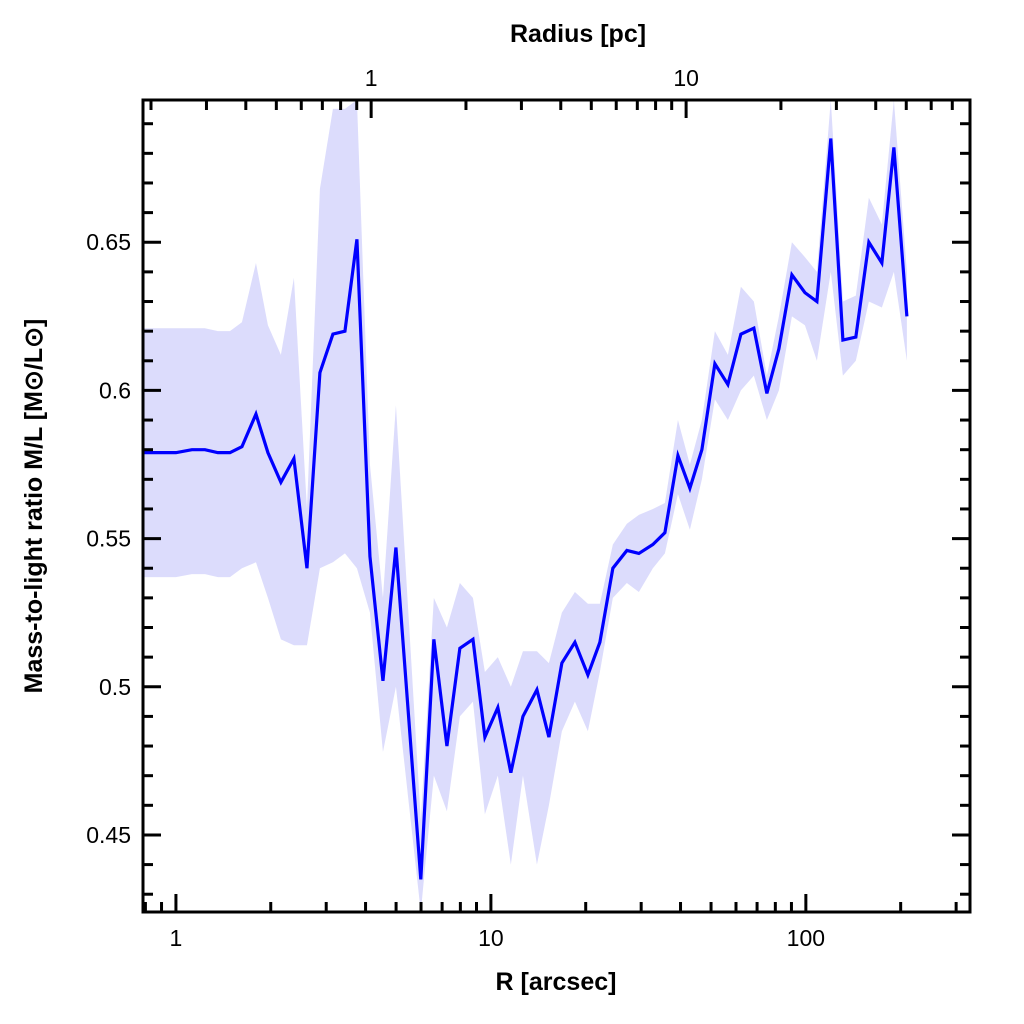  What do you see at coordinates (556, 982) in the screenshot?
I see `x-axis-label: R [arcsec]` at bounding box center [556, 982].